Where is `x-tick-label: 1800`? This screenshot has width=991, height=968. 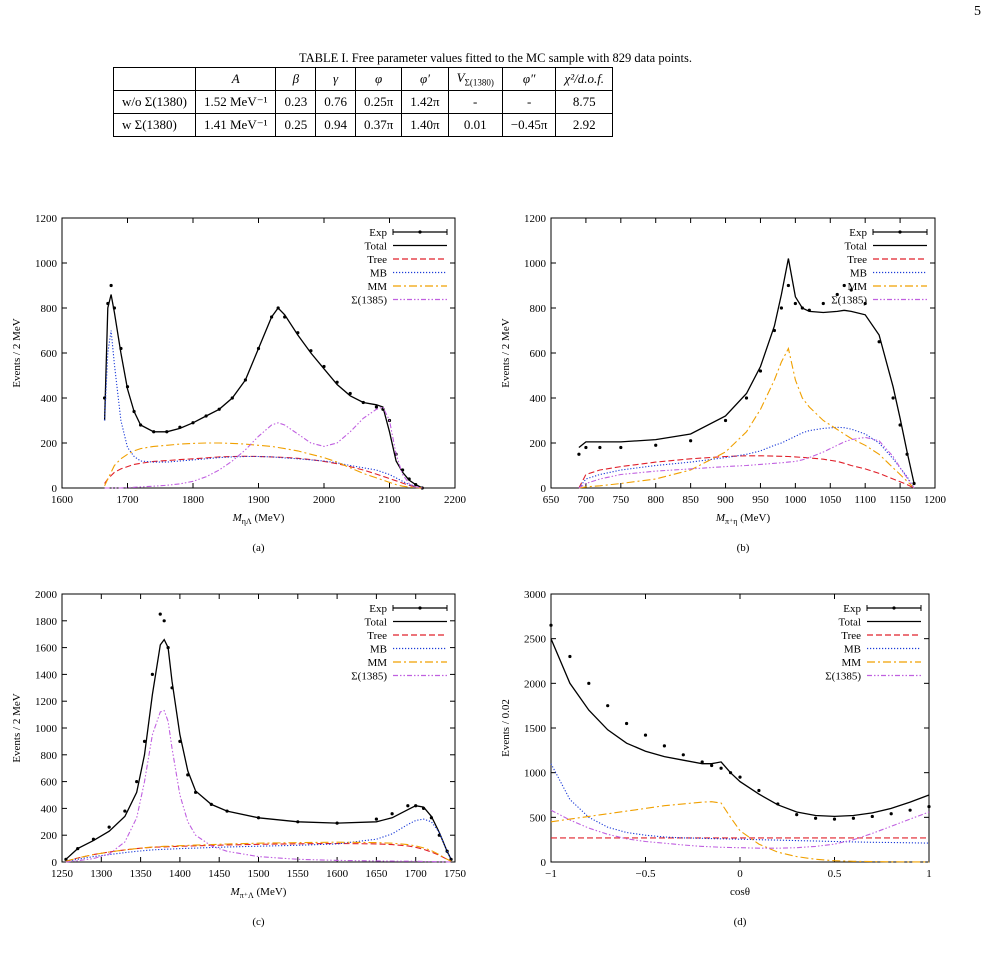
x-tick-label: 1800 is located at coordinates (193, 500).